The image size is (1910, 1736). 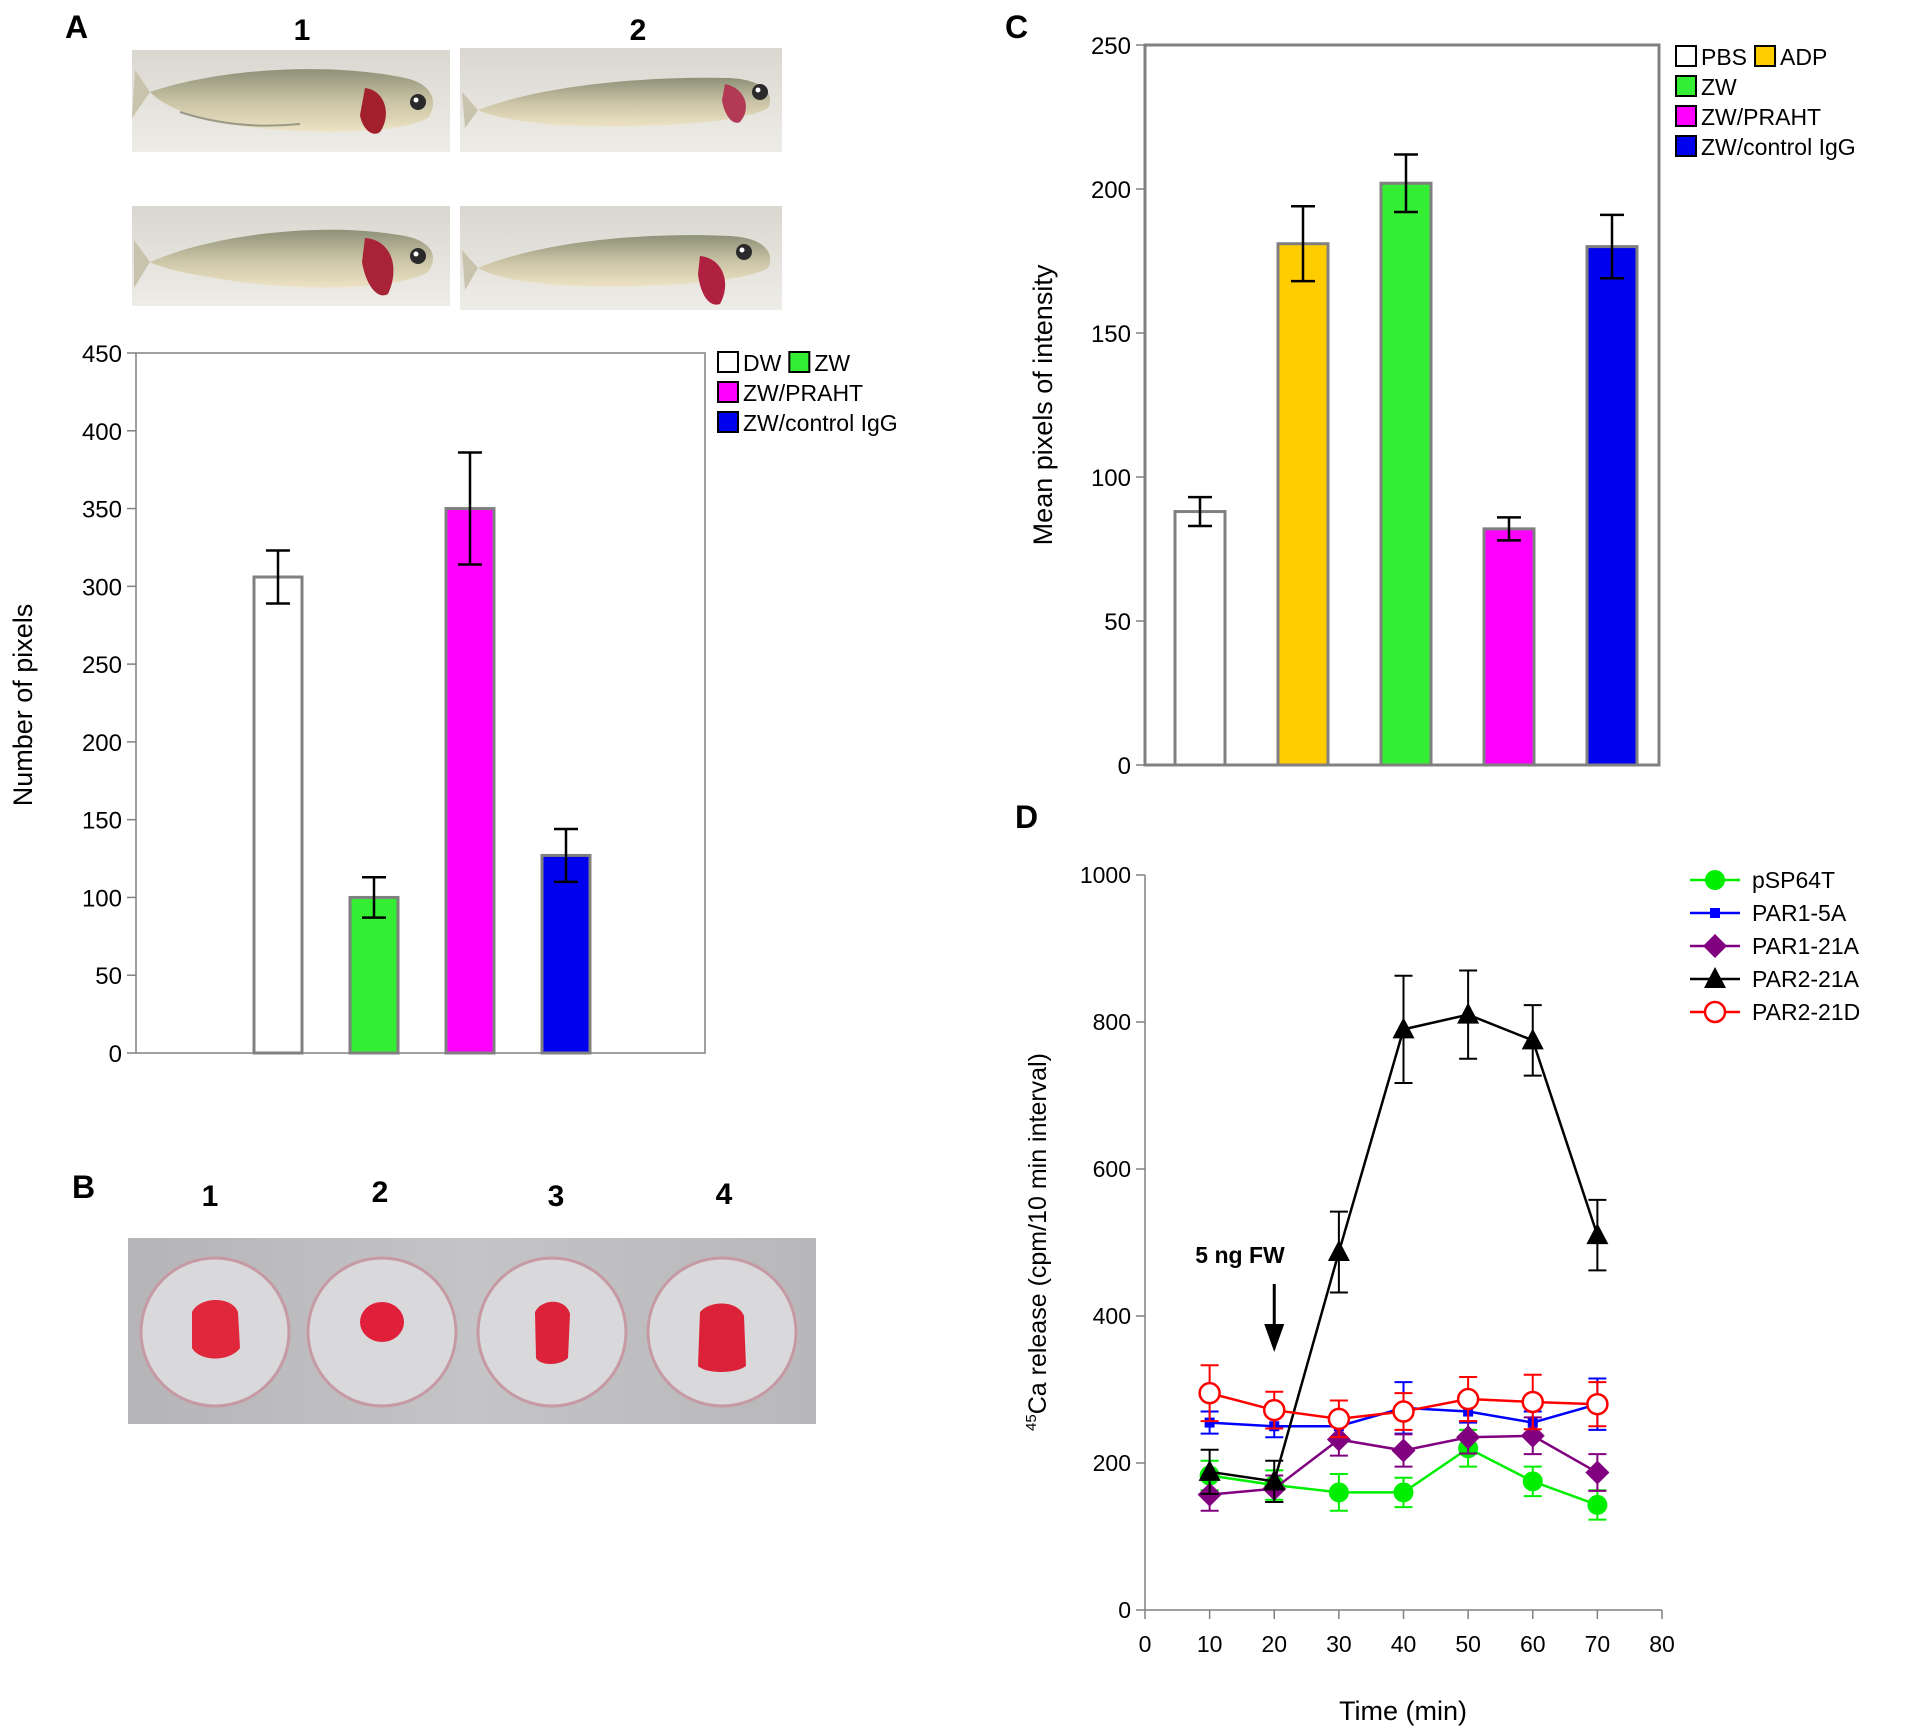 I want to click on legend-label-psp64t: pSP64T, so click(x=1793, y=880).